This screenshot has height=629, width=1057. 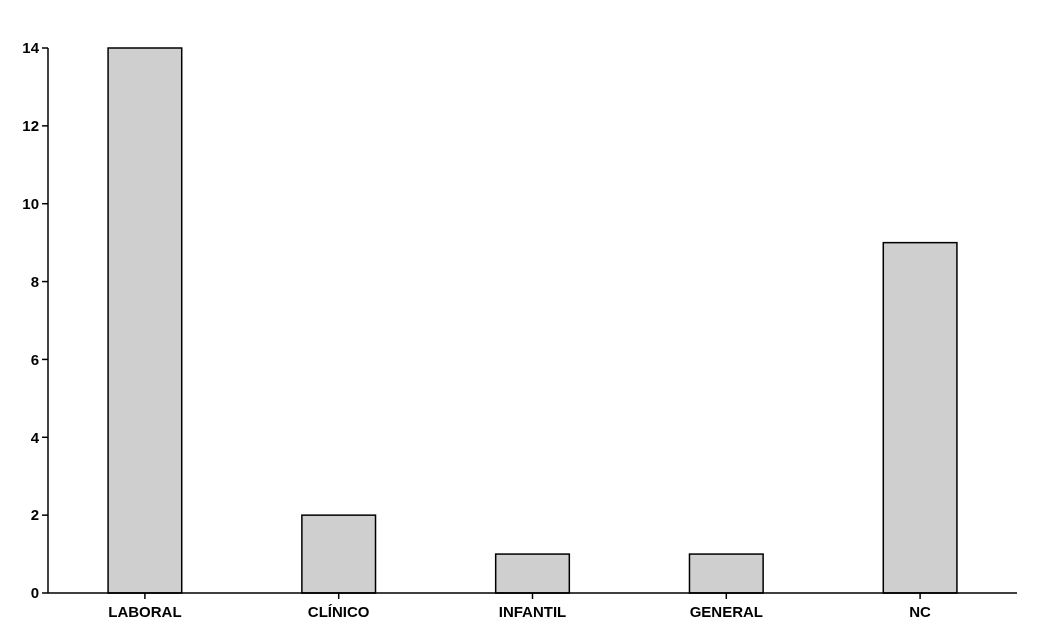 What do you see at coordinates (145, 611) in the screenshot?
I see `x-tick-label: LABORAL` at bounding box center [145, 611].